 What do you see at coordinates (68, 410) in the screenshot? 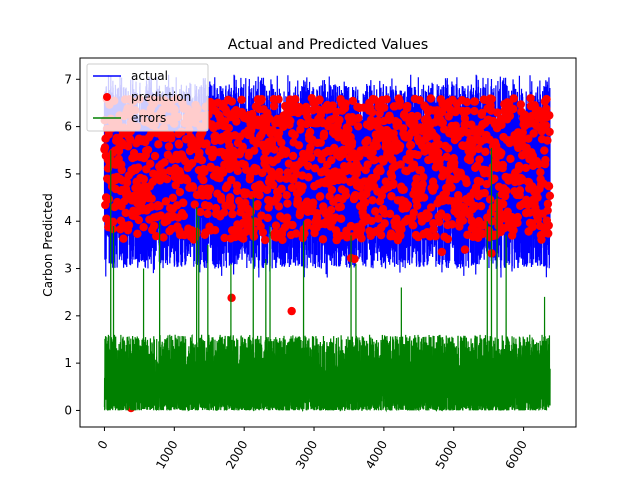
I see `y-tick-label: 0` at bounding box center [68, 410].